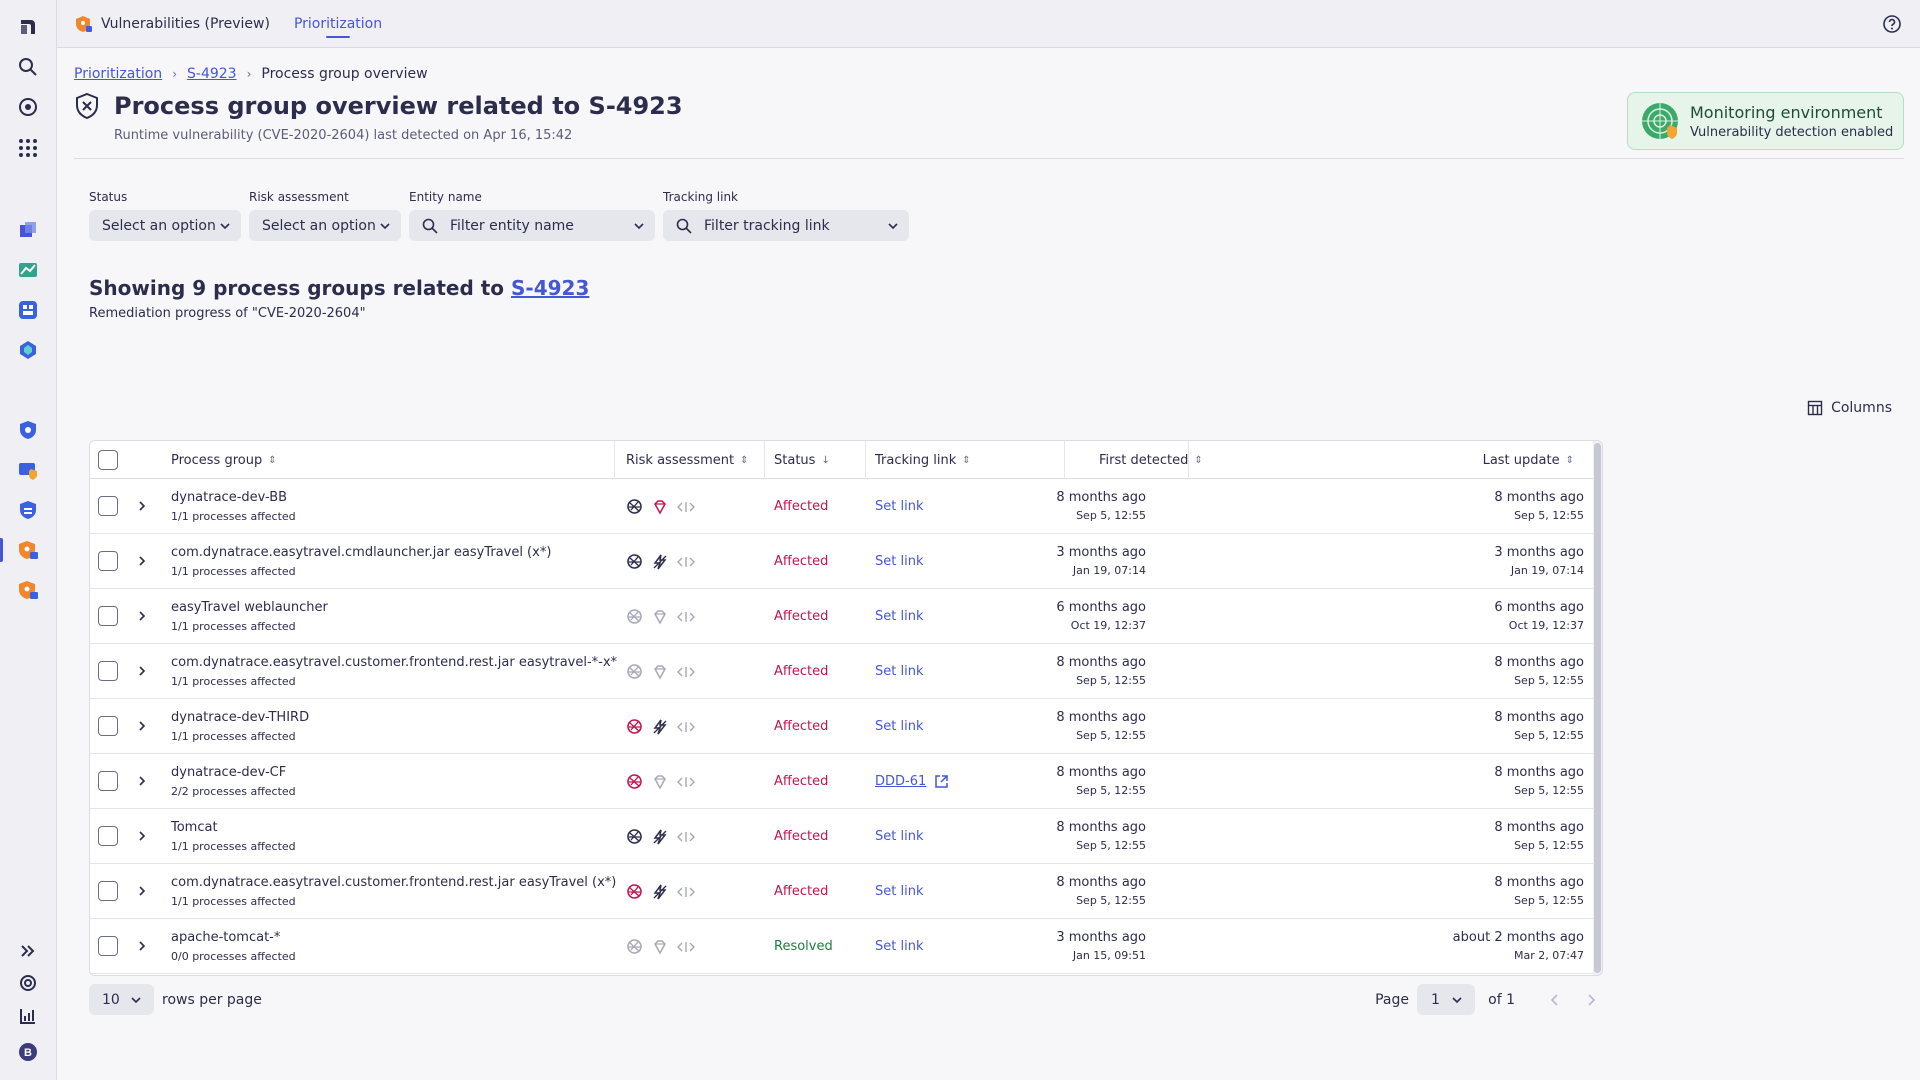  What do you see at coordinates (194, 827) in the screenshot?
I see `process-group-name: Tomcat` at bounding box center [194, 827].